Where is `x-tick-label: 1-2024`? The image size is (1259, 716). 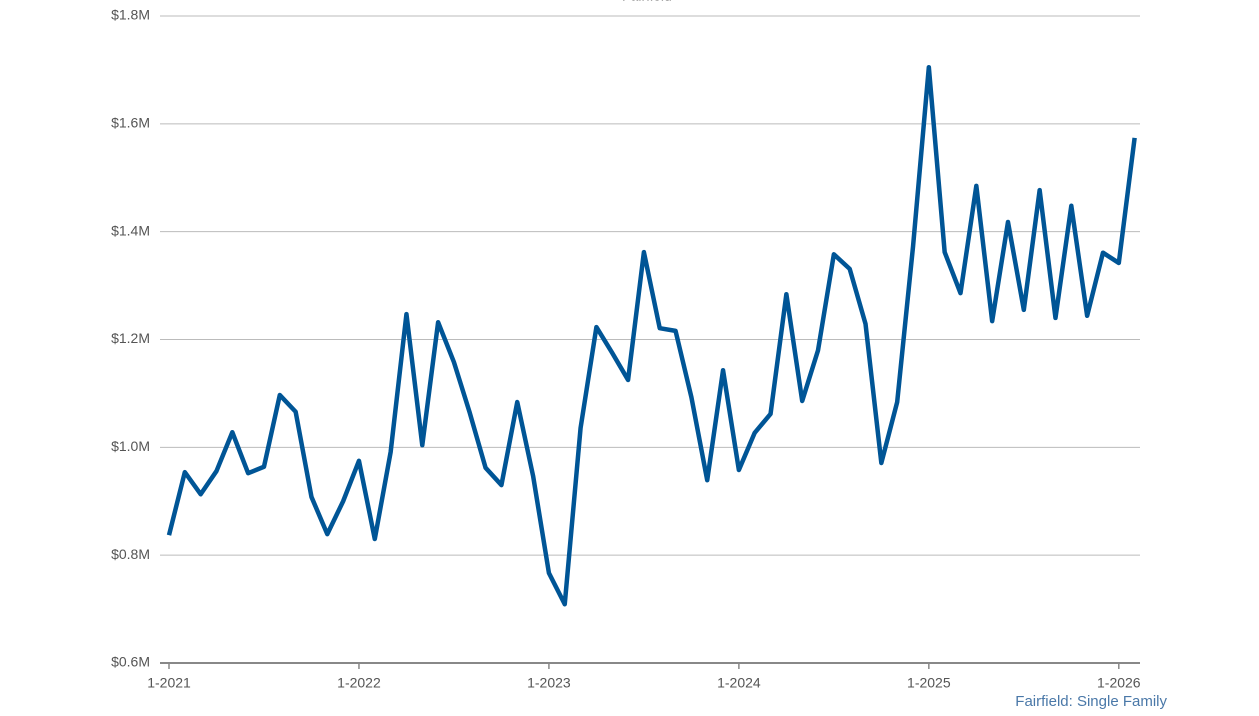 x-tick-label: 1-2024 is located at coordinates (739, 683).